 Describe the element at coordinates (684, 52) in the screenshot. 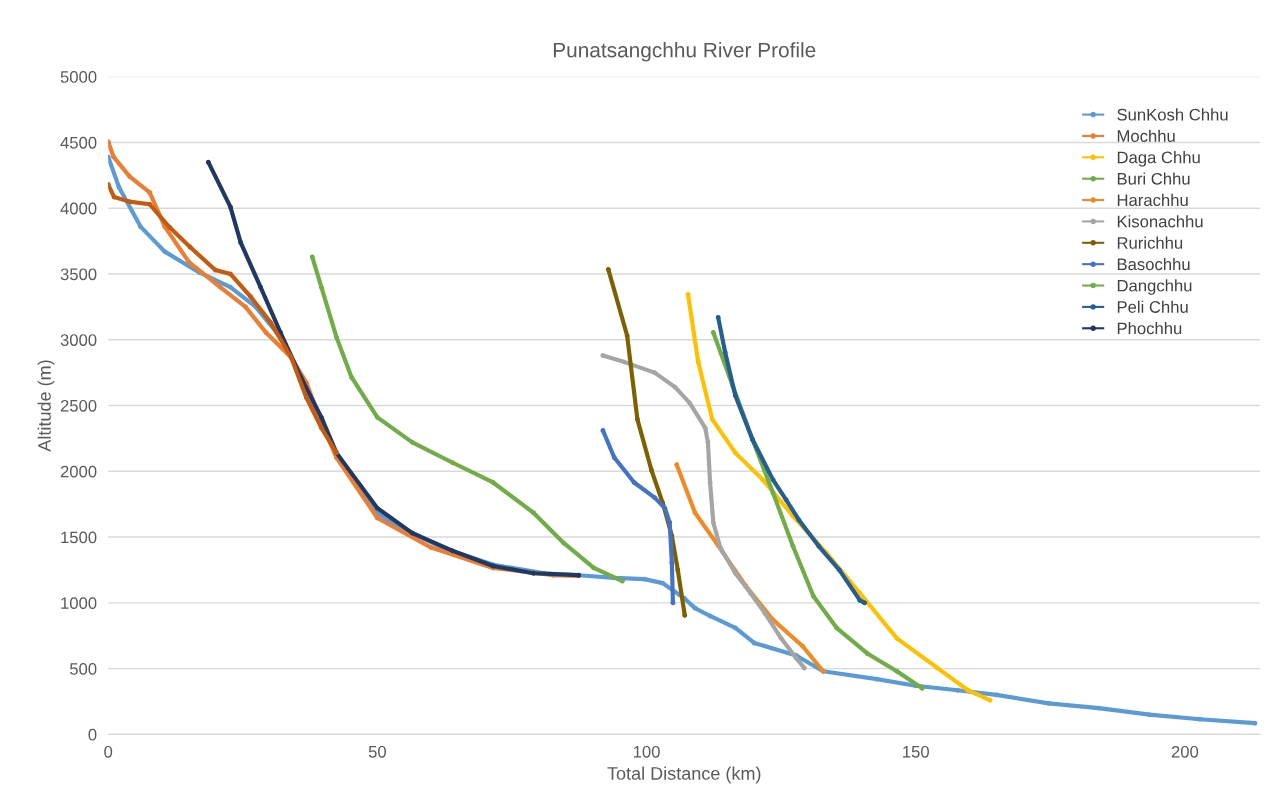

I see `chart-title: Punatsangchhu River Profile` at that location.